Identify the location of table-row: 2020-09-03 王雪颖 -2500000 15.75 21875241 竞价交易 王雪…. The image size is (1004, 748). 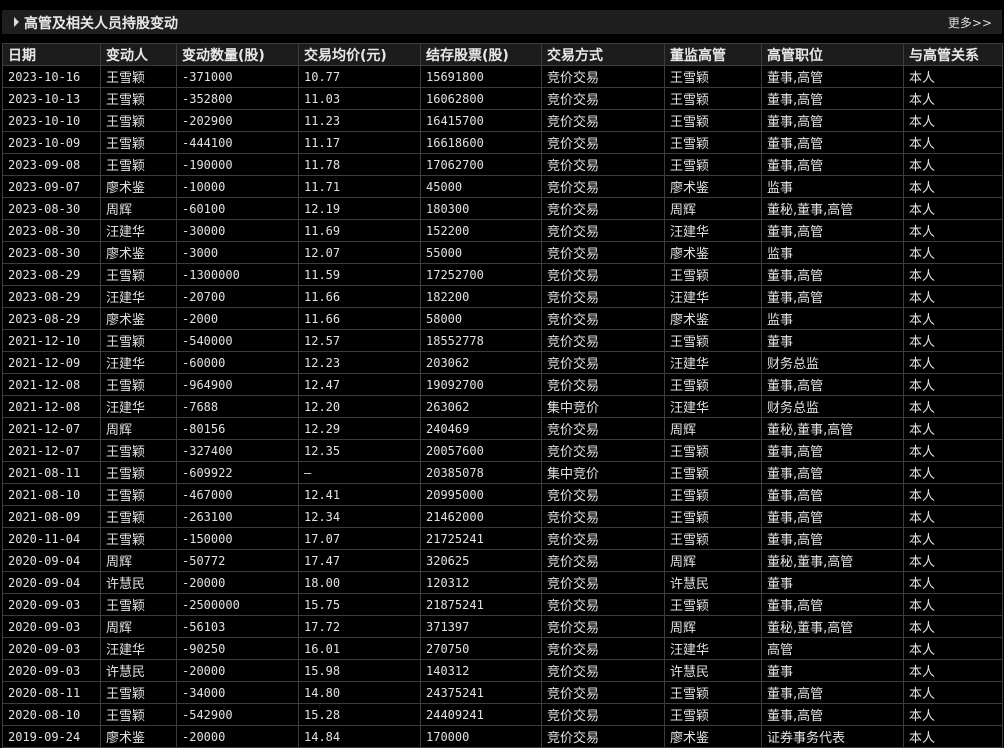
(502, 604).